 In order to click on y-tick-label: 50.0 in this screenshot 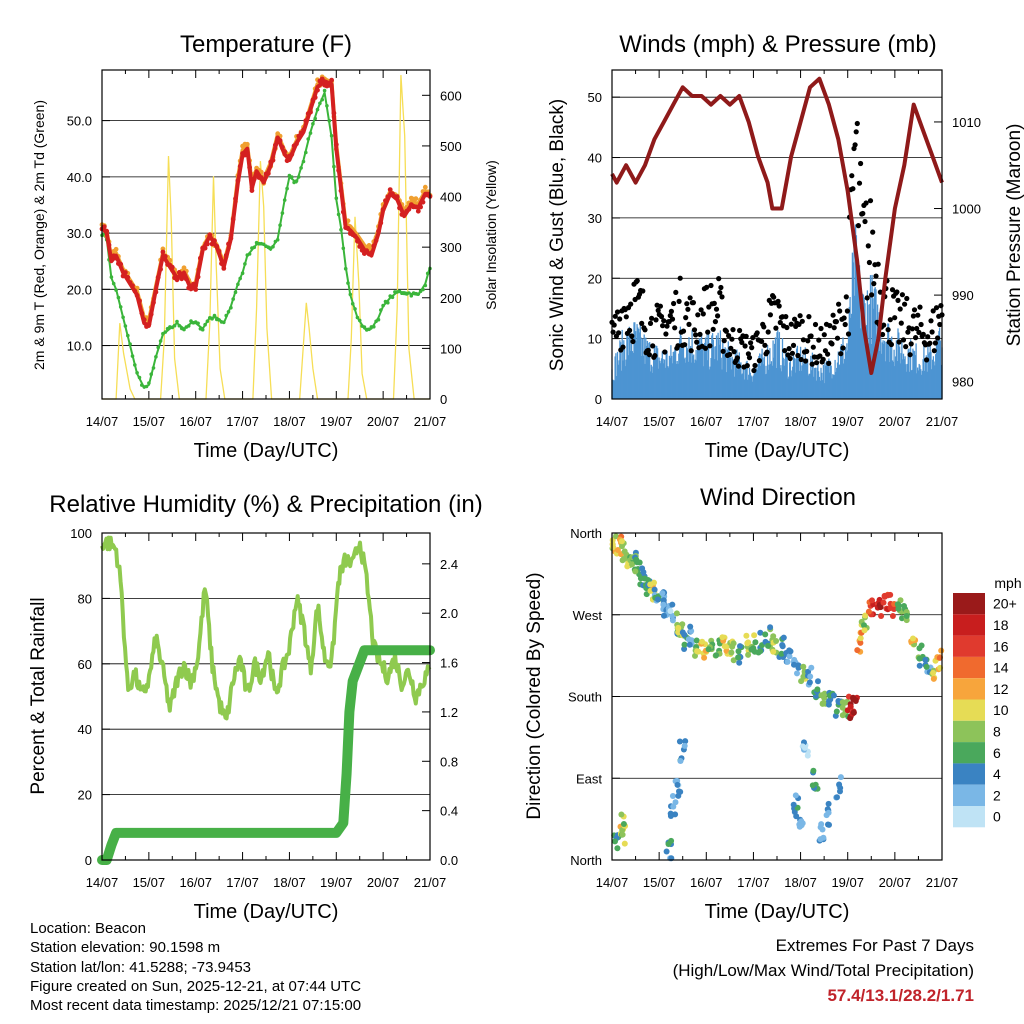, I will do `click(79, 121)`.